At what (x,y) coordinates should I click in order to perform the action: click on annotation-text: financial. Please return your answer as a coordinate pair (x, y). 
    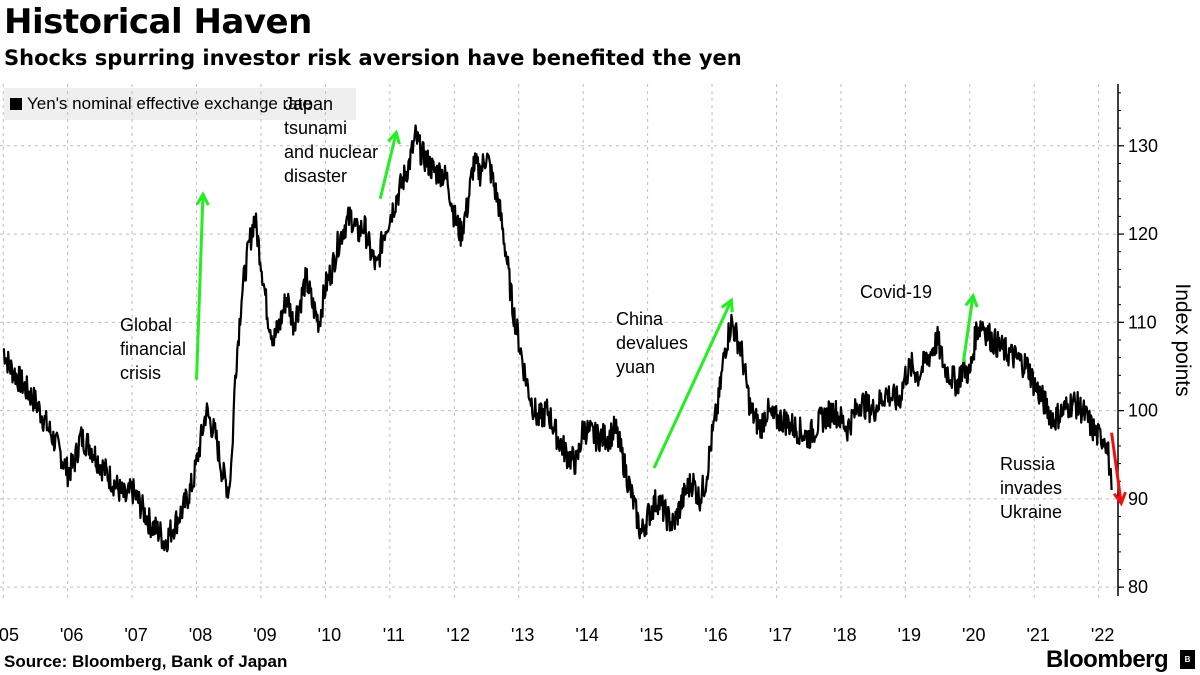
    Looking at the image, I should click on (153, 349).